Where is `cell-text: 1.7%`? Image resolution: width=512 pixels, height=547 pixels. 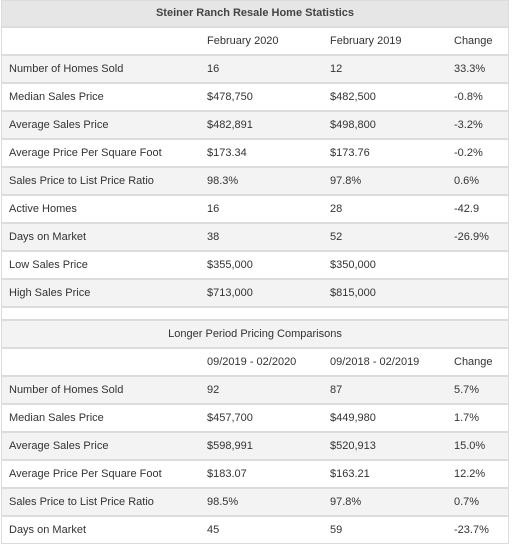 cell-text: 1.7% is located at coordinates (467, 418).